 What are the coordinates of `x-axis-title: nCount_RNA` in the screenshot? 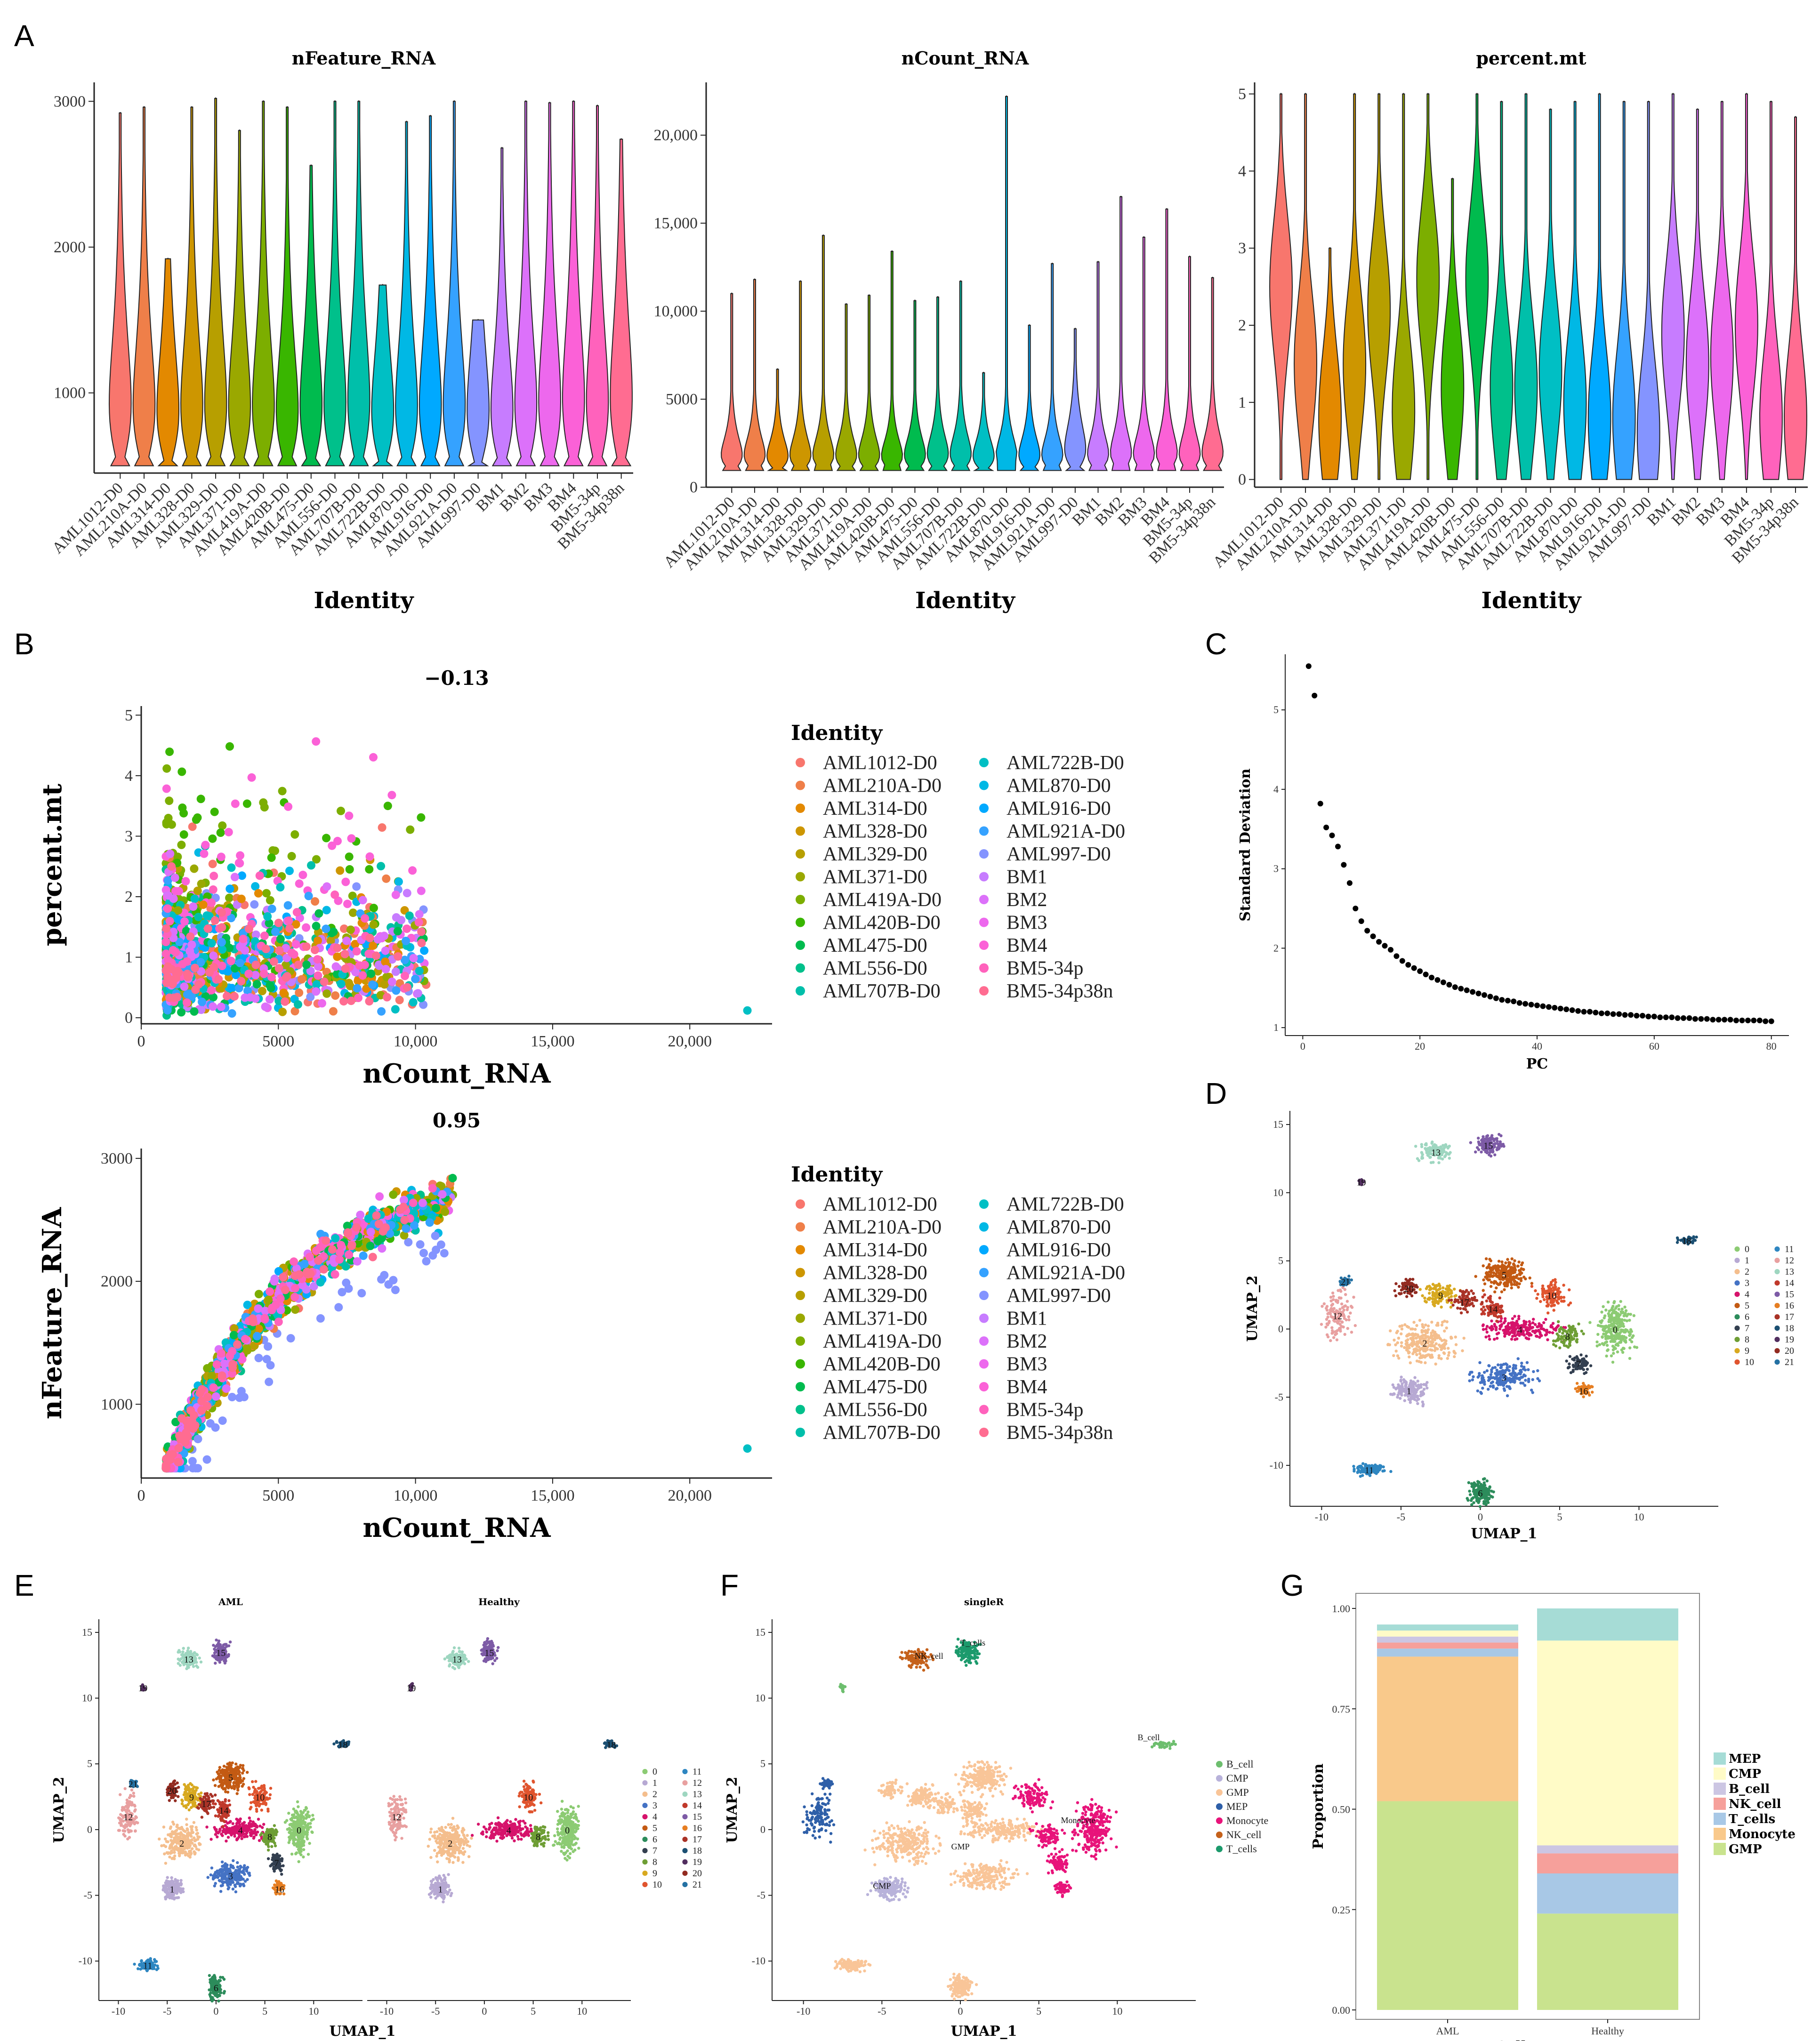 It's located at (456, 1073).